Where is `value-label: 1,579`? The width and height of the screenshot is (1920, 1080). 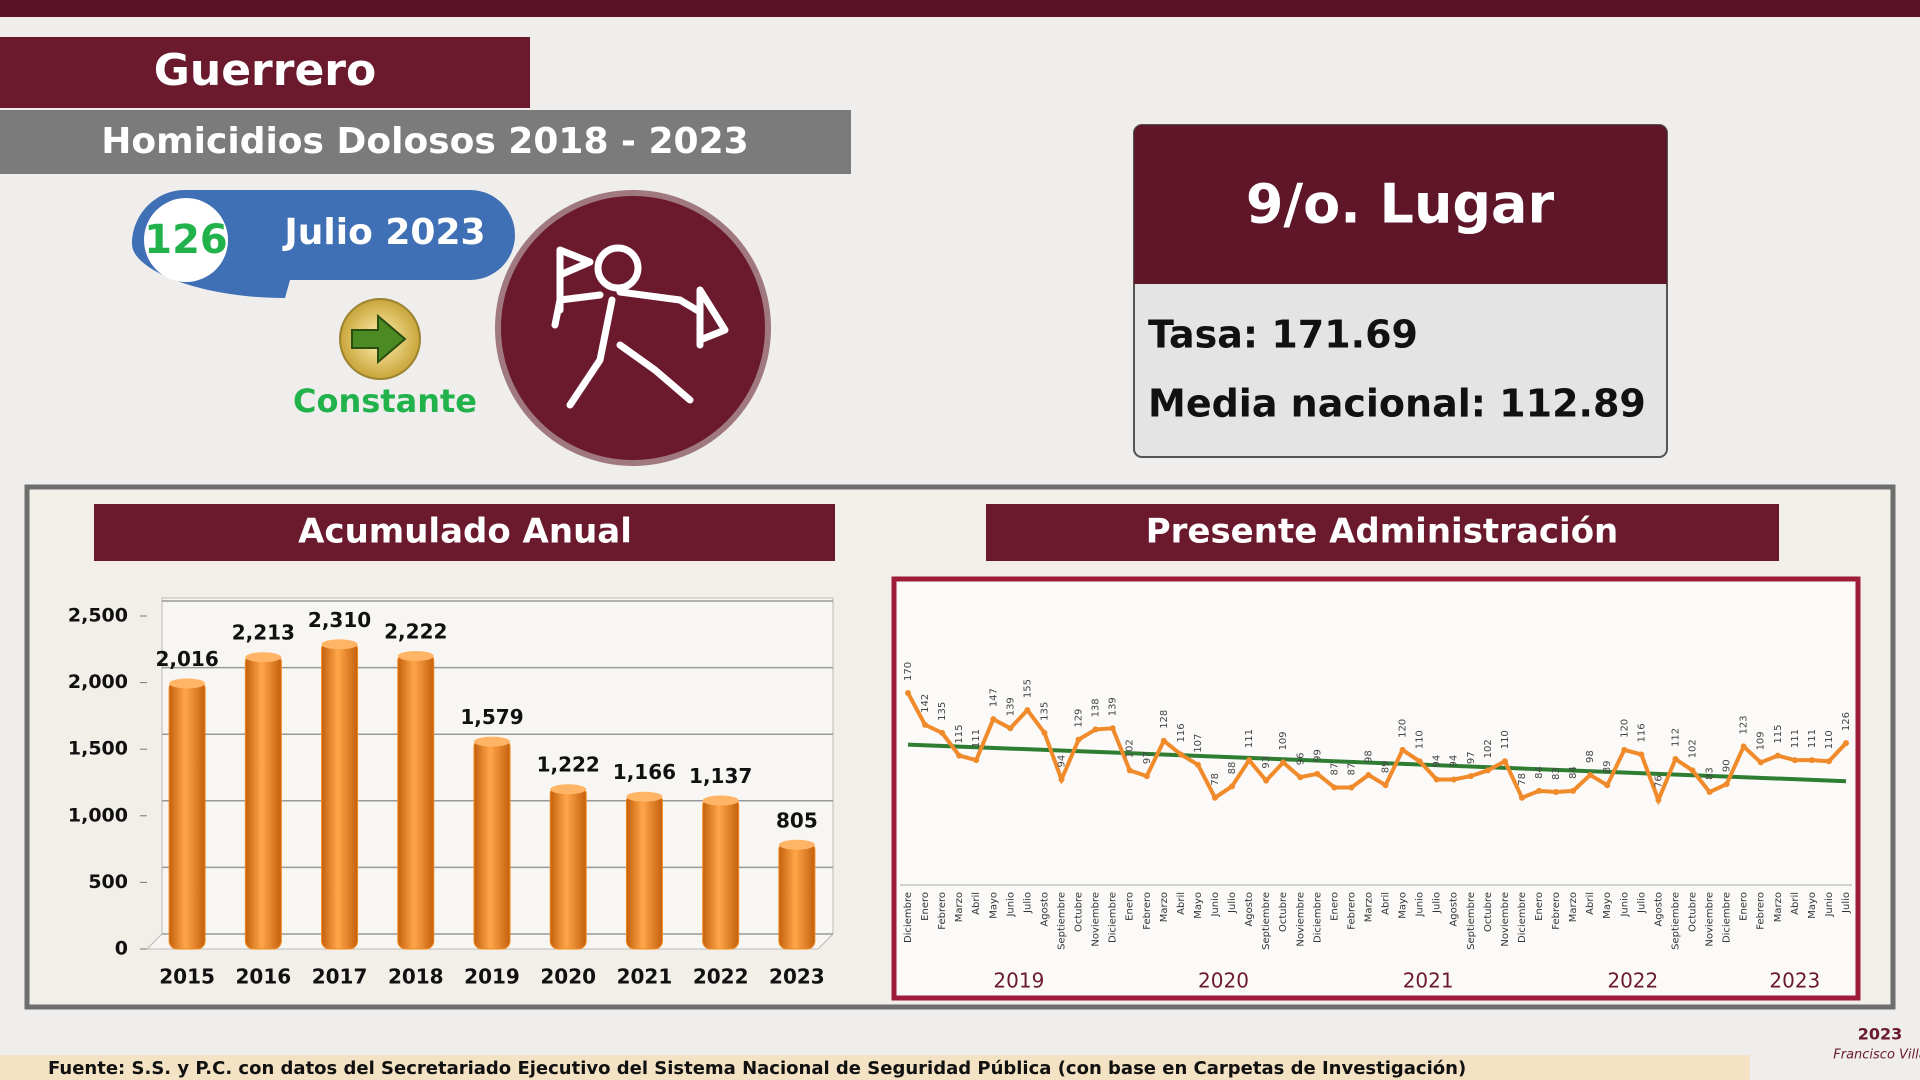 value-label: 1,579 is located at coordinates (491, 717).